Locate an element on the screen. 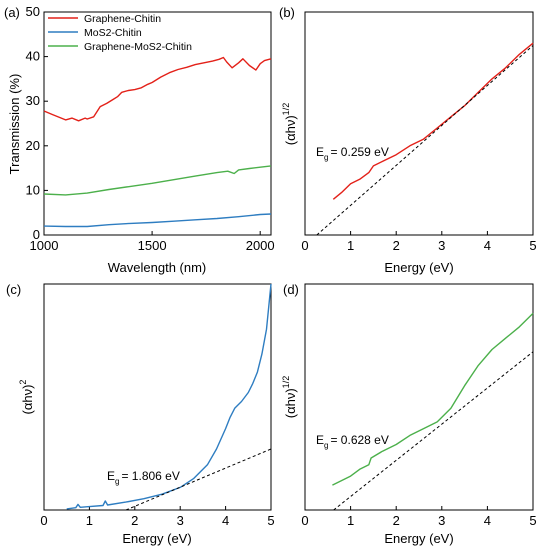 The width and height of the screenshot is (539, 550). panel-c-fit-line is located at coordinates (198, 479).